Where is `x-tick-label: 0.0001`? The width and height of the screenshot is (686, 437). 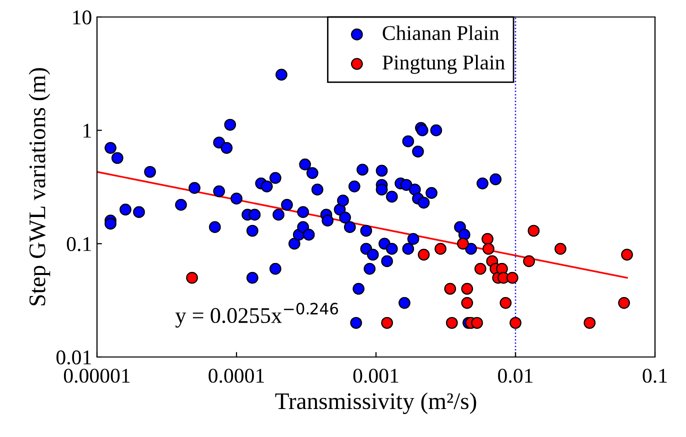 x-tick-label: 0.0001 is located at coordinates (236, 375).